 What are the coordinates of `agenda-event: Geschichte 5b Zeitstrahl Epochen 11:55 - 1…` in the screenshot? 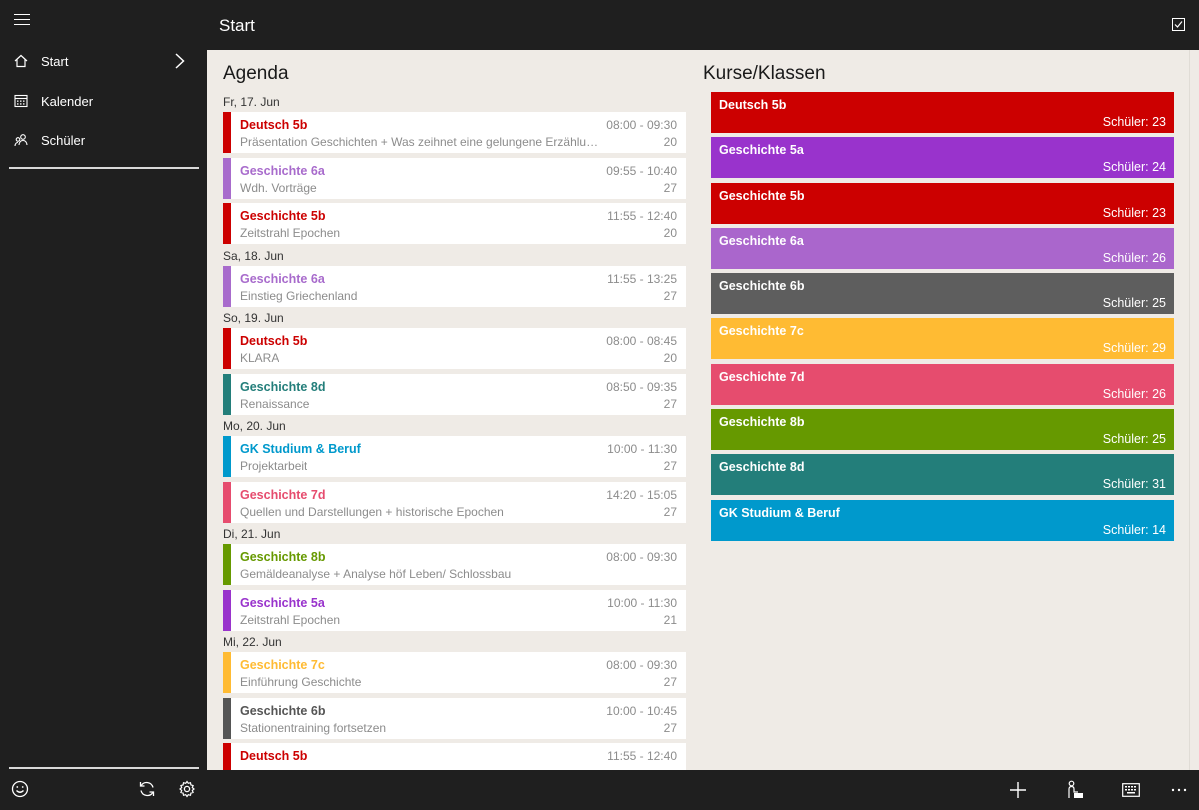 It's located at (454, 223).